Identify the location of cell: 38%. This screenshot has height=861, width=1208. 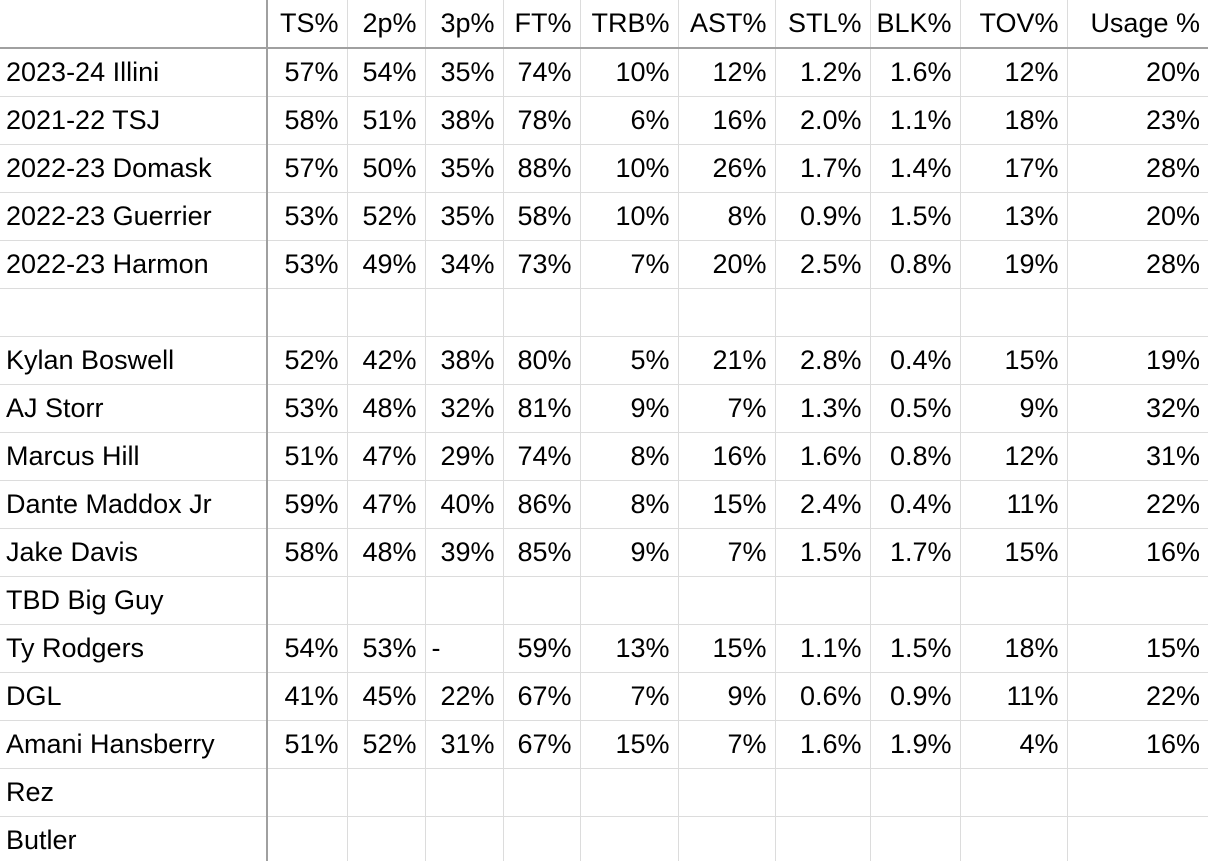
(464, 120).